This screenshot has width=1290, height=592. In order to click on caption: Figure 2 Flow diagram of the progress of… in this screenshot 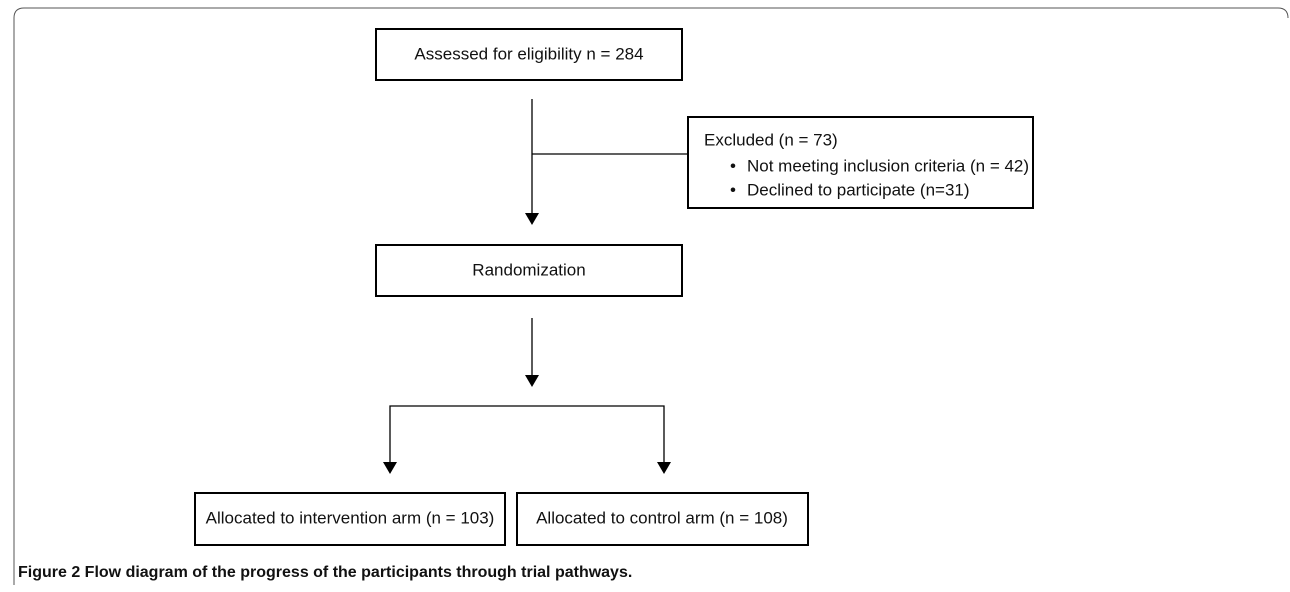, I will do `click(325, 572)`.